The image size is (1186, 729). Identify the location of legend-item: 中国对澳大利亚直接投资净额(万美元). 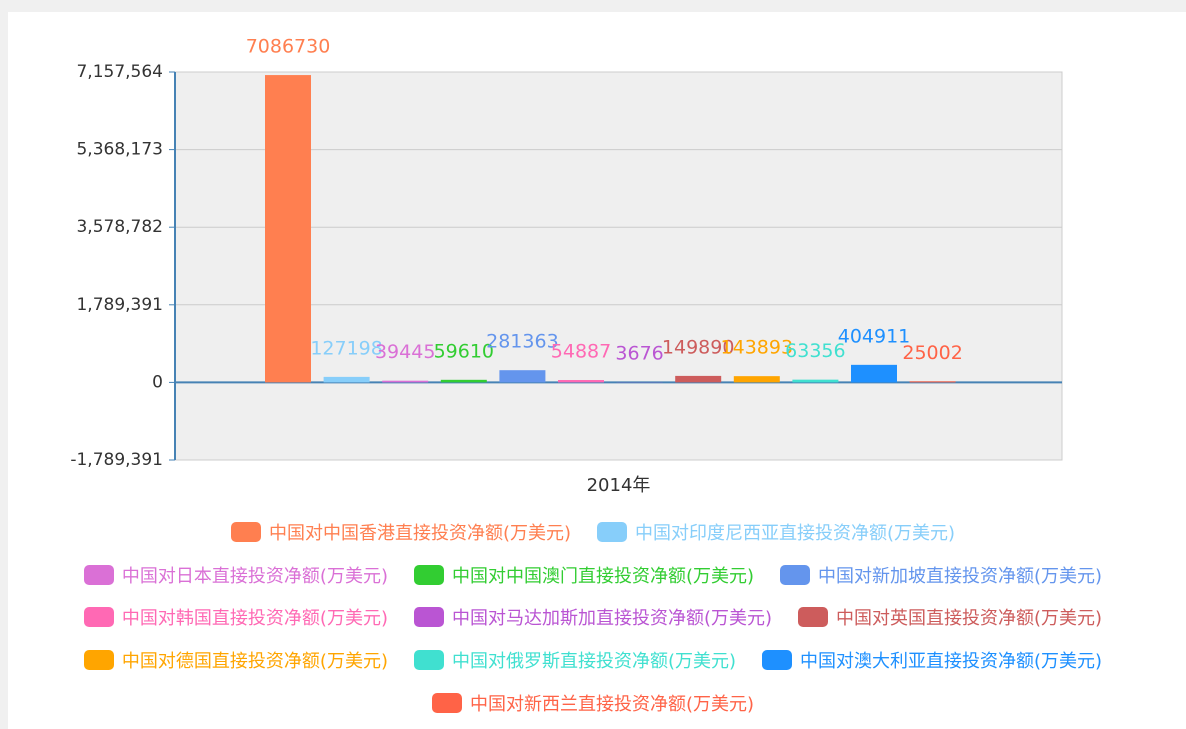
(932, 660).